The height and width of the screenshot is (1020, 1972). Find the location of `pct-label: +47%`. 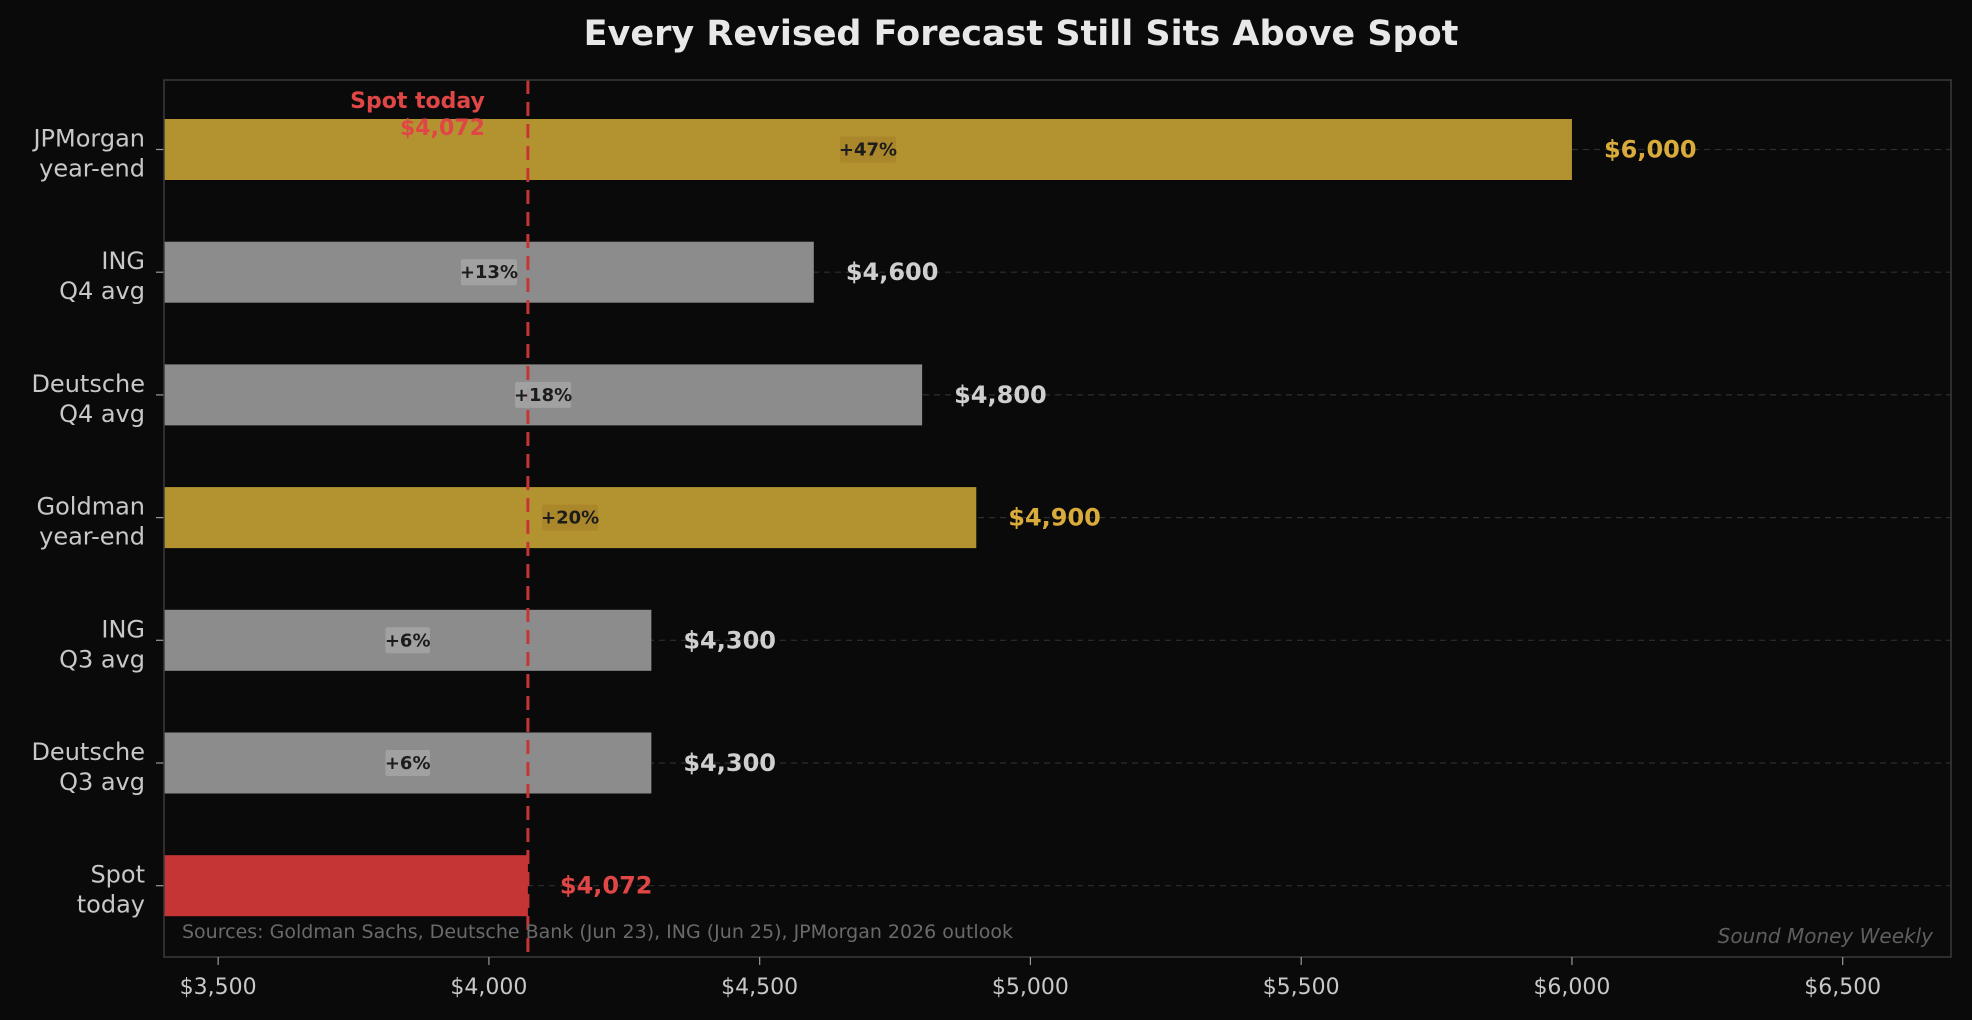

pct-label: +47% is located at coordinates (868, 150).